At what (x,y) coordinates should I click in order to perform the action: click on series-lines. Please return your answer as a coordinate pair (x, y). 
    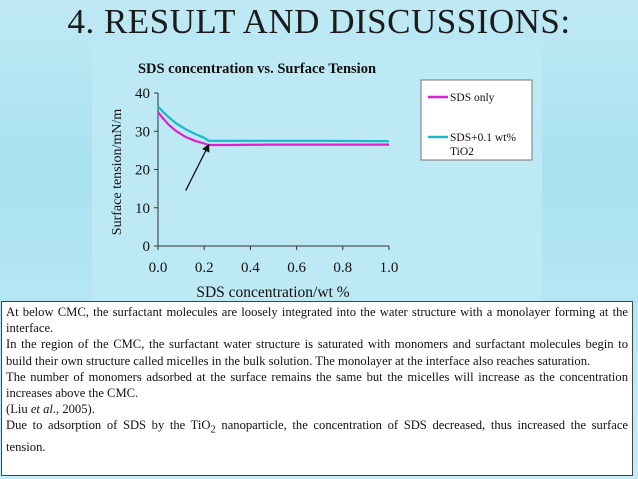
    Looking at the image, I should click on (273, 126).